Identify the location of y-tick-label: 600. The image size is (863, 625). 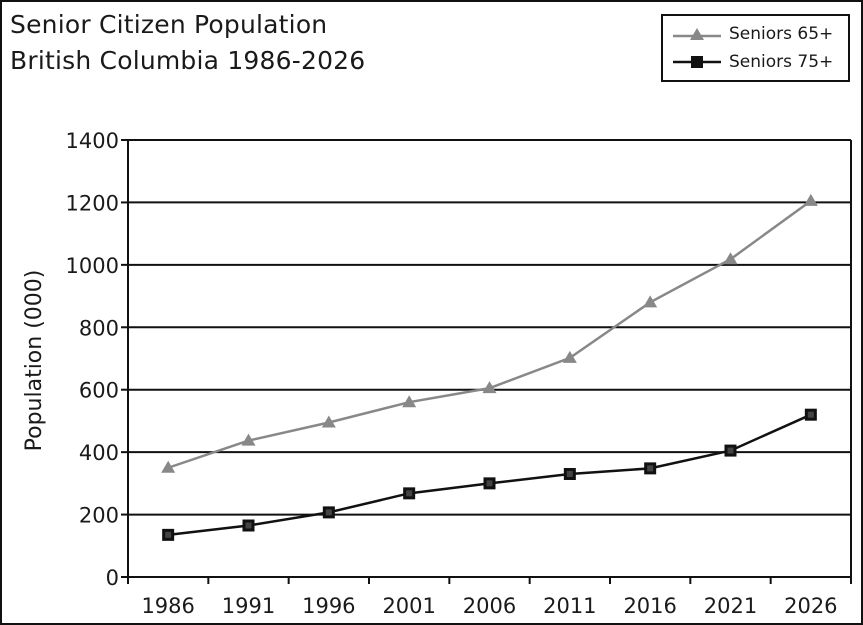
(99, 391).